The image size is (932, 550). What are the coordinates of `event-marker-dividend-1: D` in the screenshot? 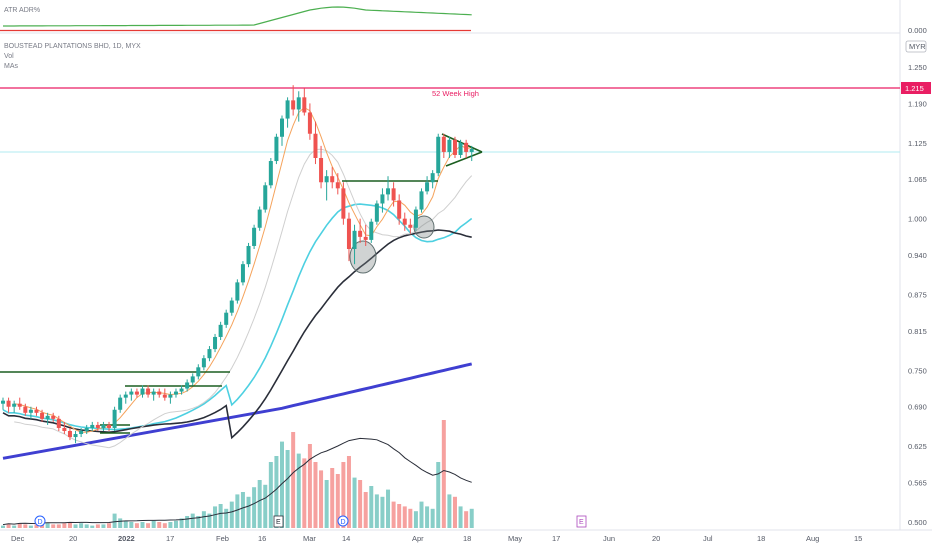 It's located at (40, 521).